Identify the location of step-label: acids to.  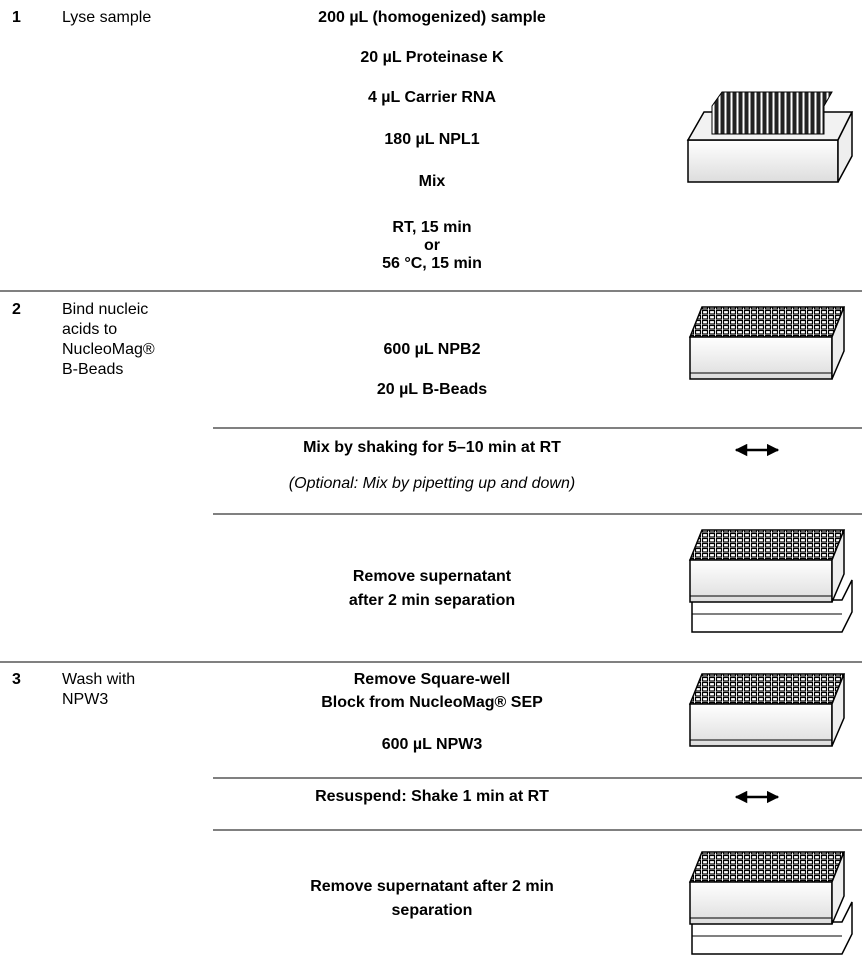
(89, 329).